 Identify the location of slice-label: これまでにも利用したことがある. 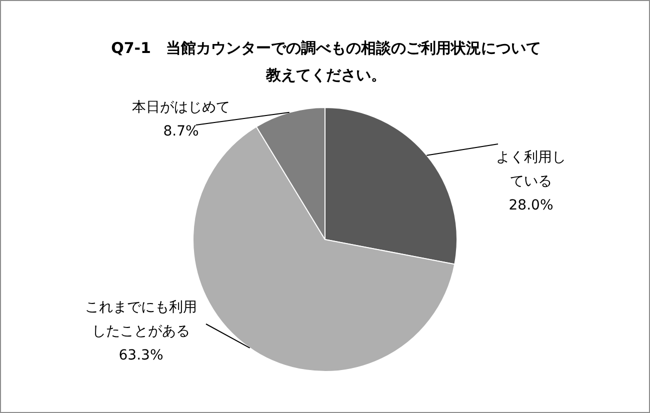
(141, 320).